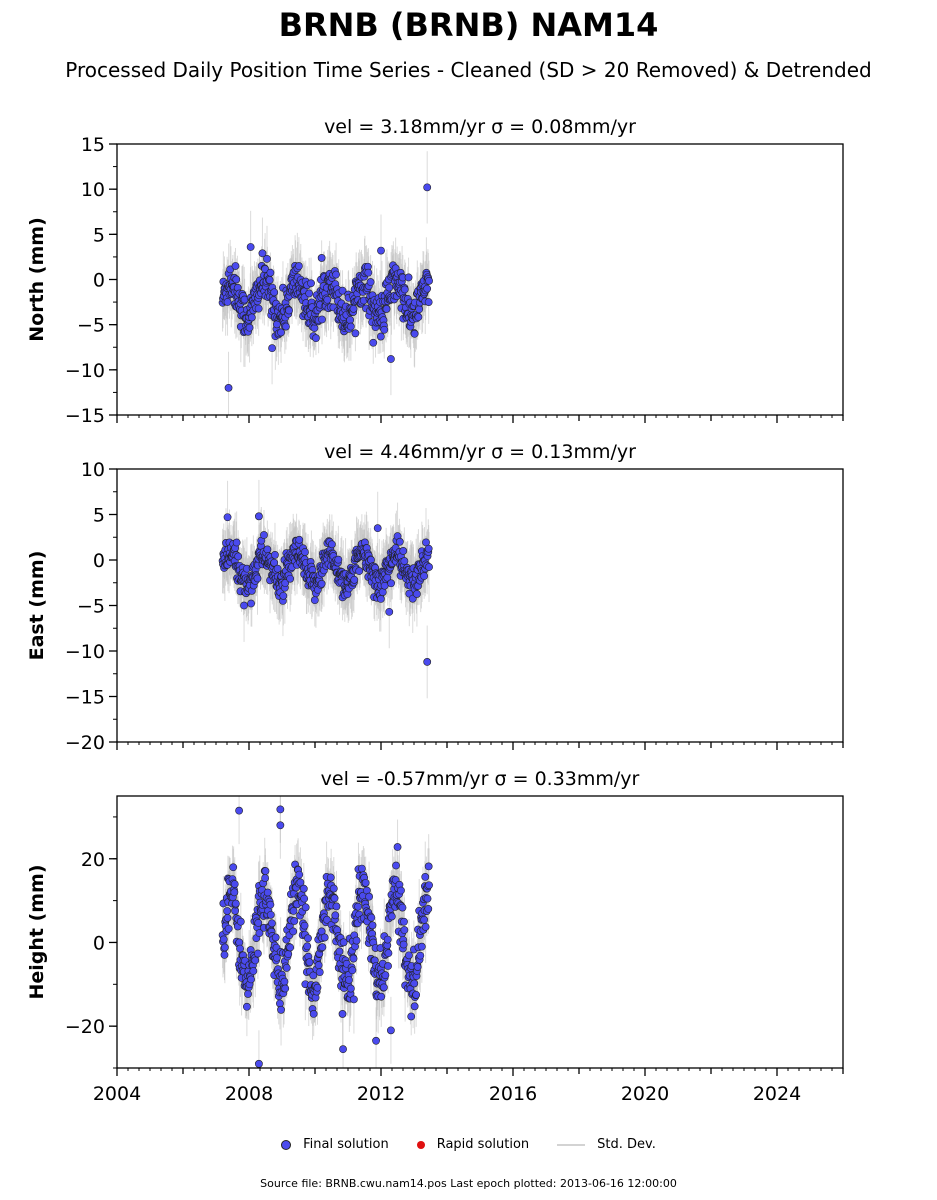  Describe the element at coordinates (325, 589) in the screenshot. I see `panel-2-plot` at that location.